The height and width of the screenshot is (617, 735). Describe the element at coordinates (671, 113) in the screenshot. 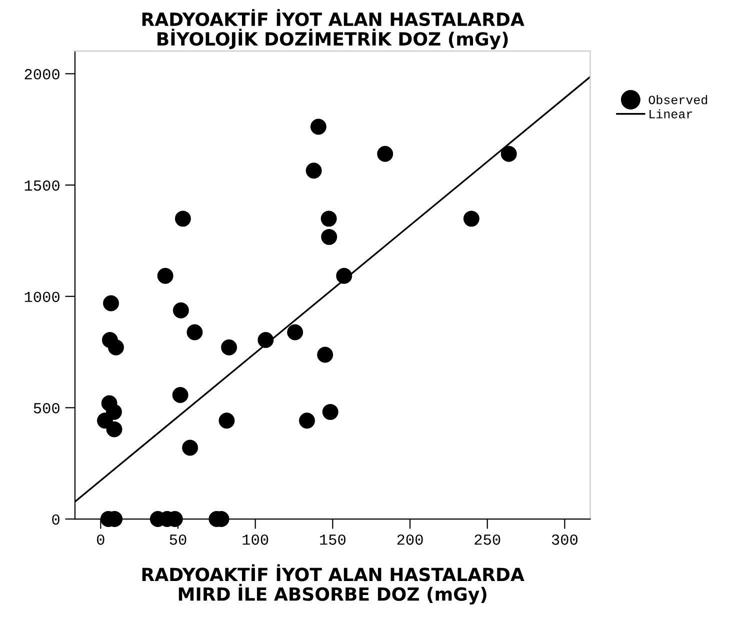

I see `legend-label: Linear` at that location.